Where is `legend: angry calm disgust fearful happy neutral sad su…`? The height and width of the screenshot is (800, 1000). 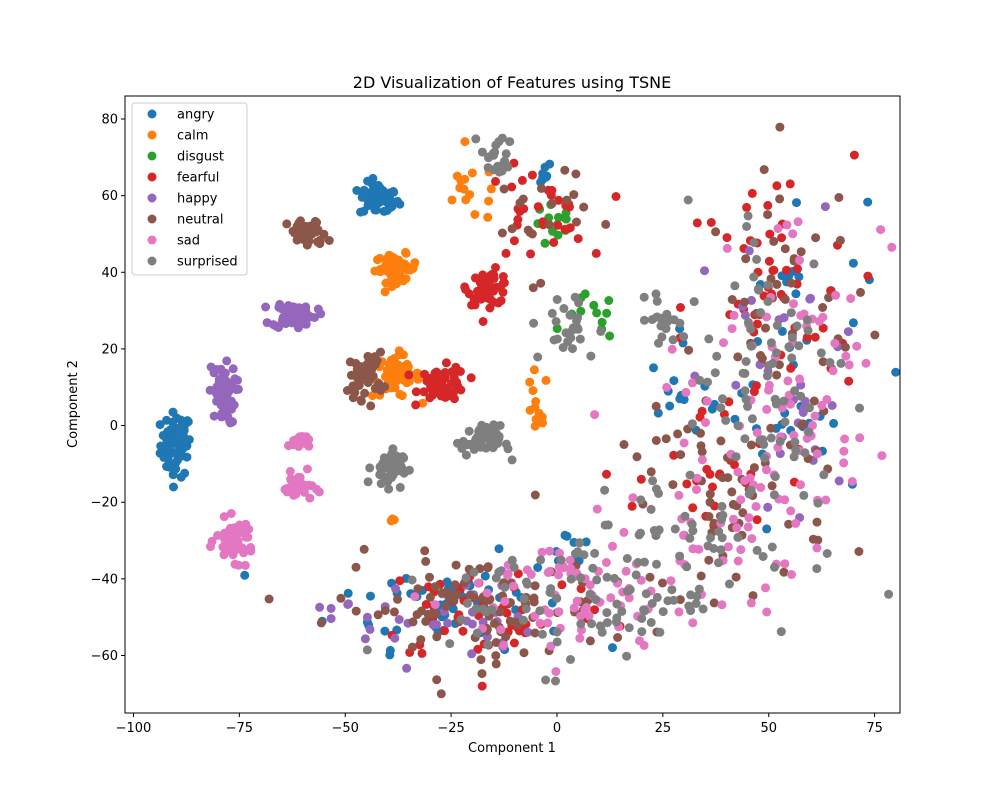 legend: angry calm disgust fearful happy neutral sad su… is located at coordinates (189, 189).